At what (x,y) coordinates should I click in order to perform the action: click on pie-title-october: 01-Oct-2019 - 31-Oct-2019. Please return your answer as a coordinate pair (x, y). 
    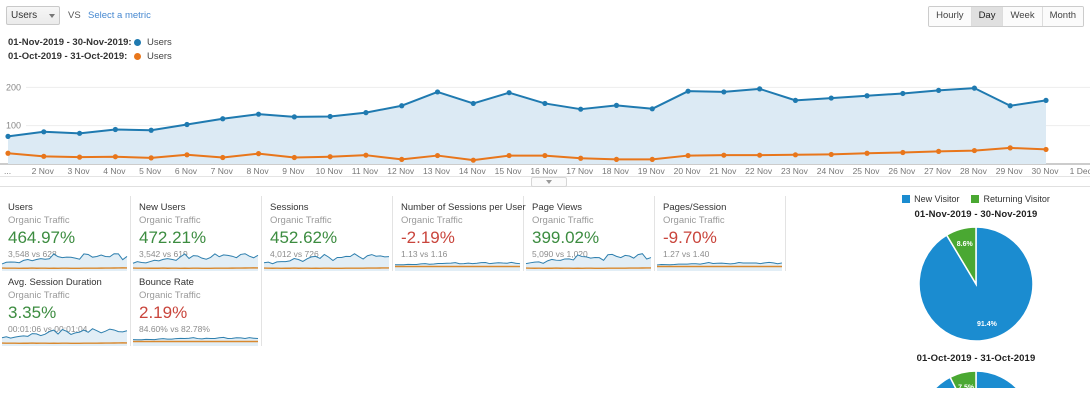
    Looking at the image, I should click on (976, 358).